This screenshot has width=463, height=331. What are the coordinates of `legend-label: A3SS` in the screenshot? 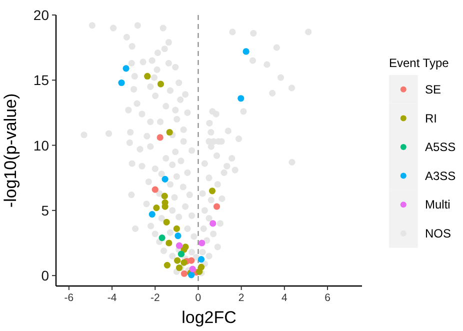 It's located at (440, 175).